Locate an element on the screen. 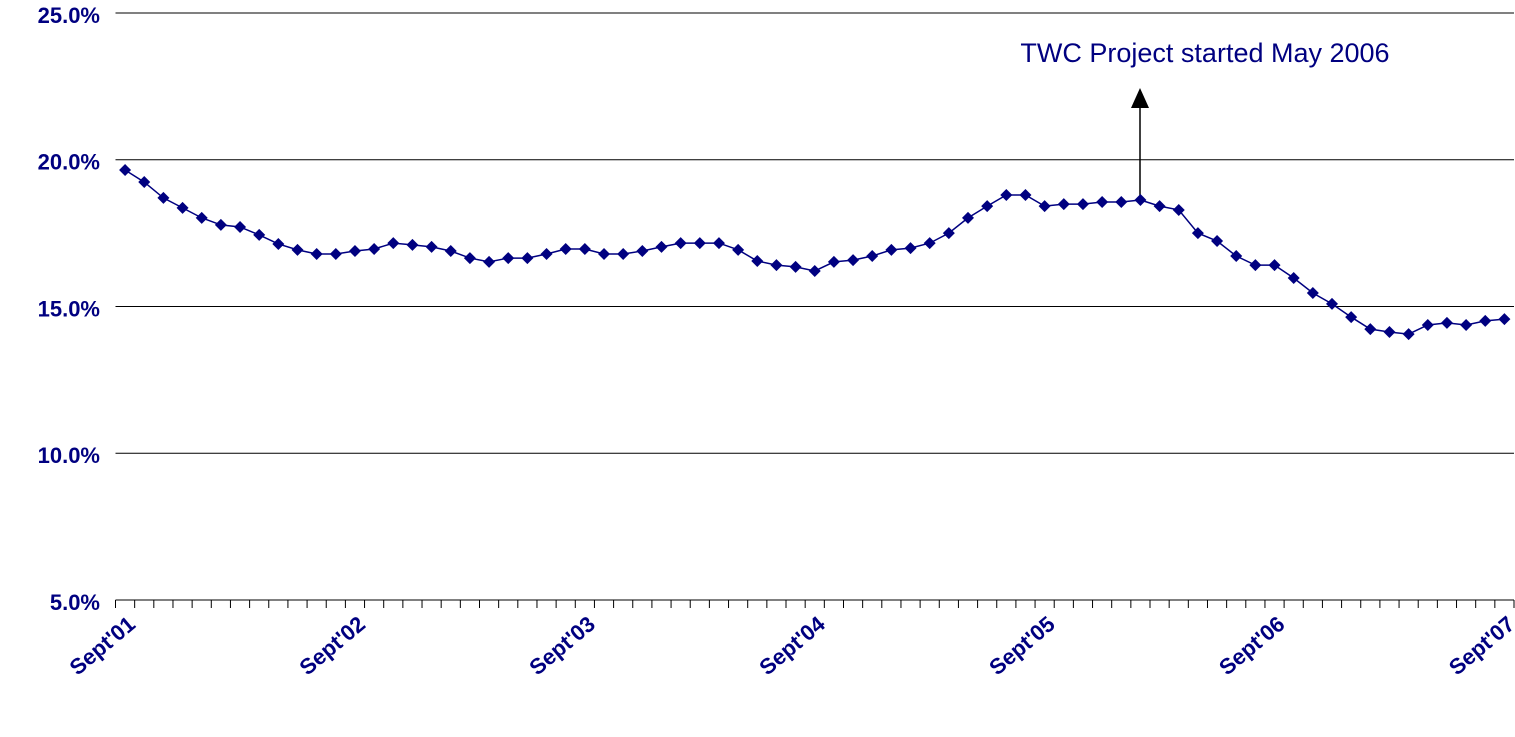  arrow-head is located at coordinates (1140, 98).